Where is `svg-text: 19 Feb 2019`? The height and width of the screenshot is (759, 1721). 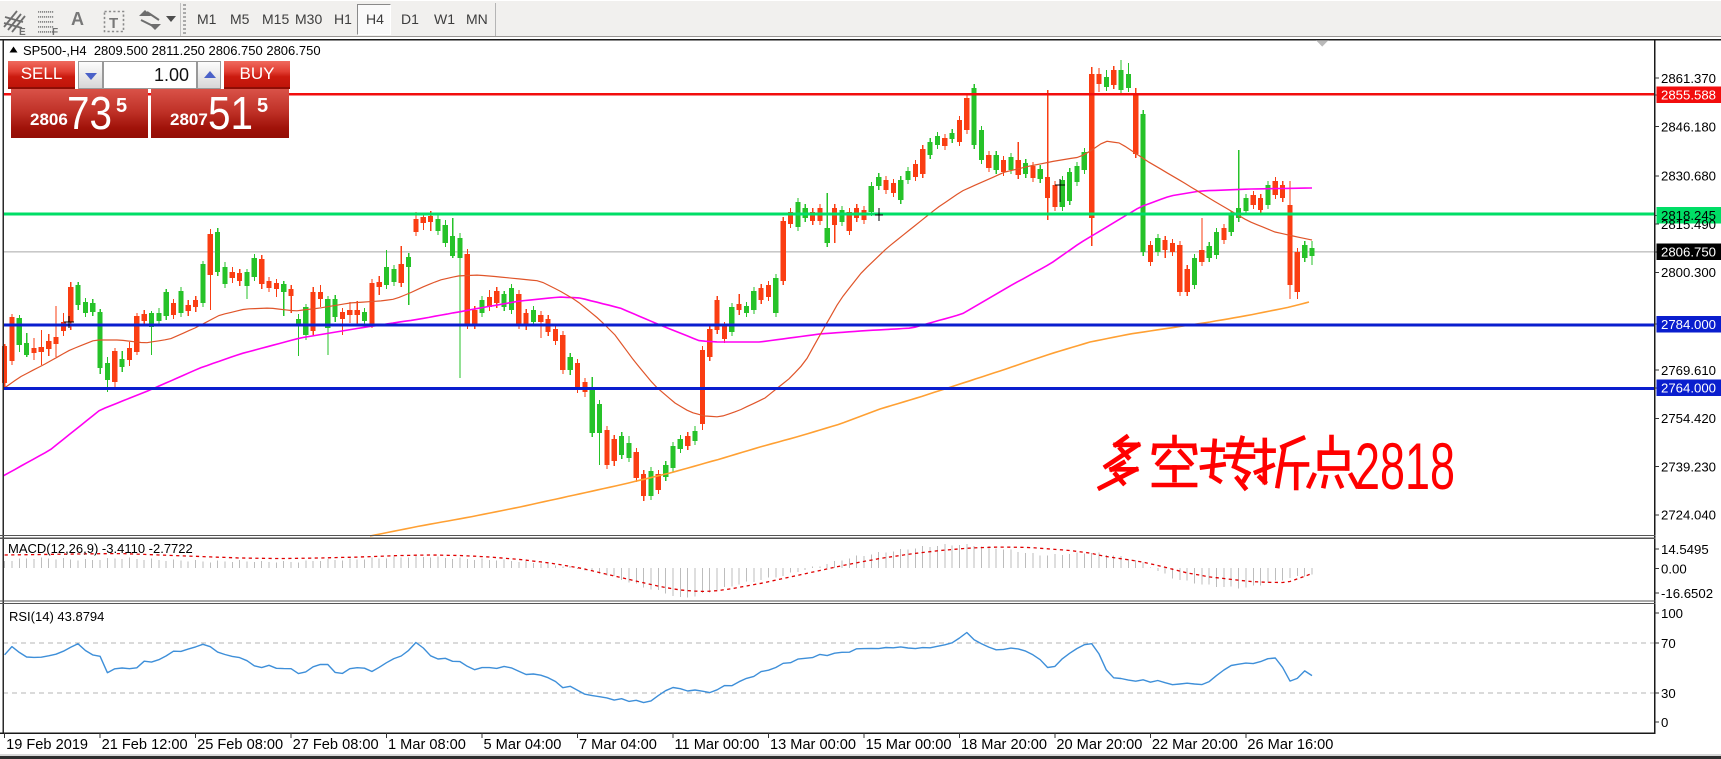 svg-text: 19 Feb 2019 is located at coordinates (47, 745).